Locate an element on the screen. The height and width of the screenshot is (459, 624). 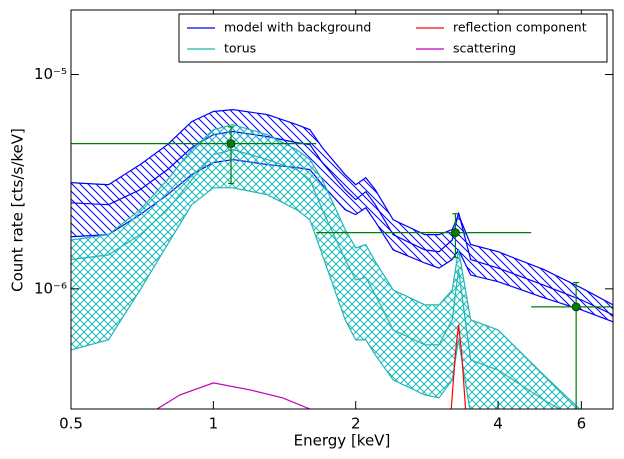
x-tick-label: 4 is located at coordinates (498, 424).